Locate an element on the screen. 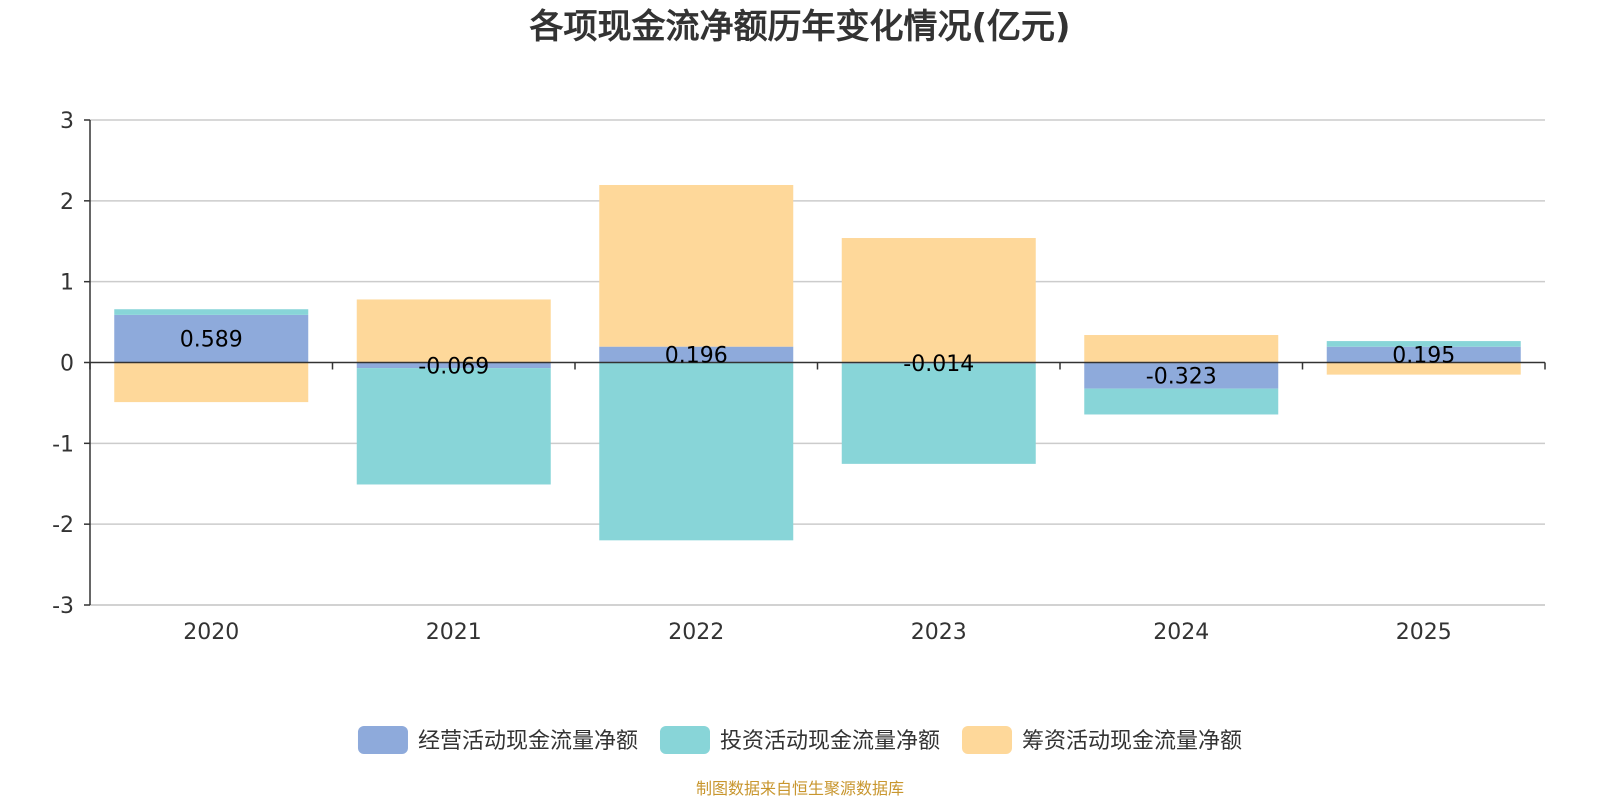  x-tick-label: 2022 is located at coordinates (696, 632).